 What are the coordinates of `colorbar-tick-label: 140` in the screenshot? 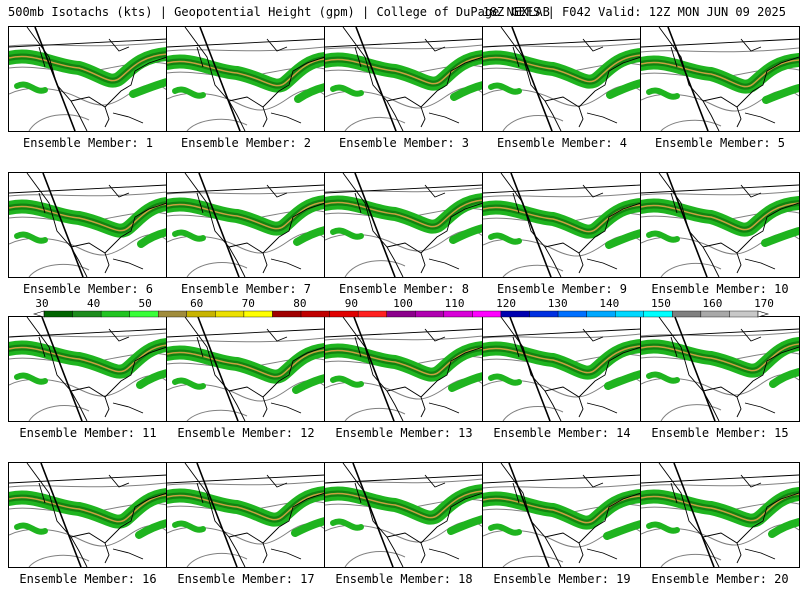 It's located at (609, 303).